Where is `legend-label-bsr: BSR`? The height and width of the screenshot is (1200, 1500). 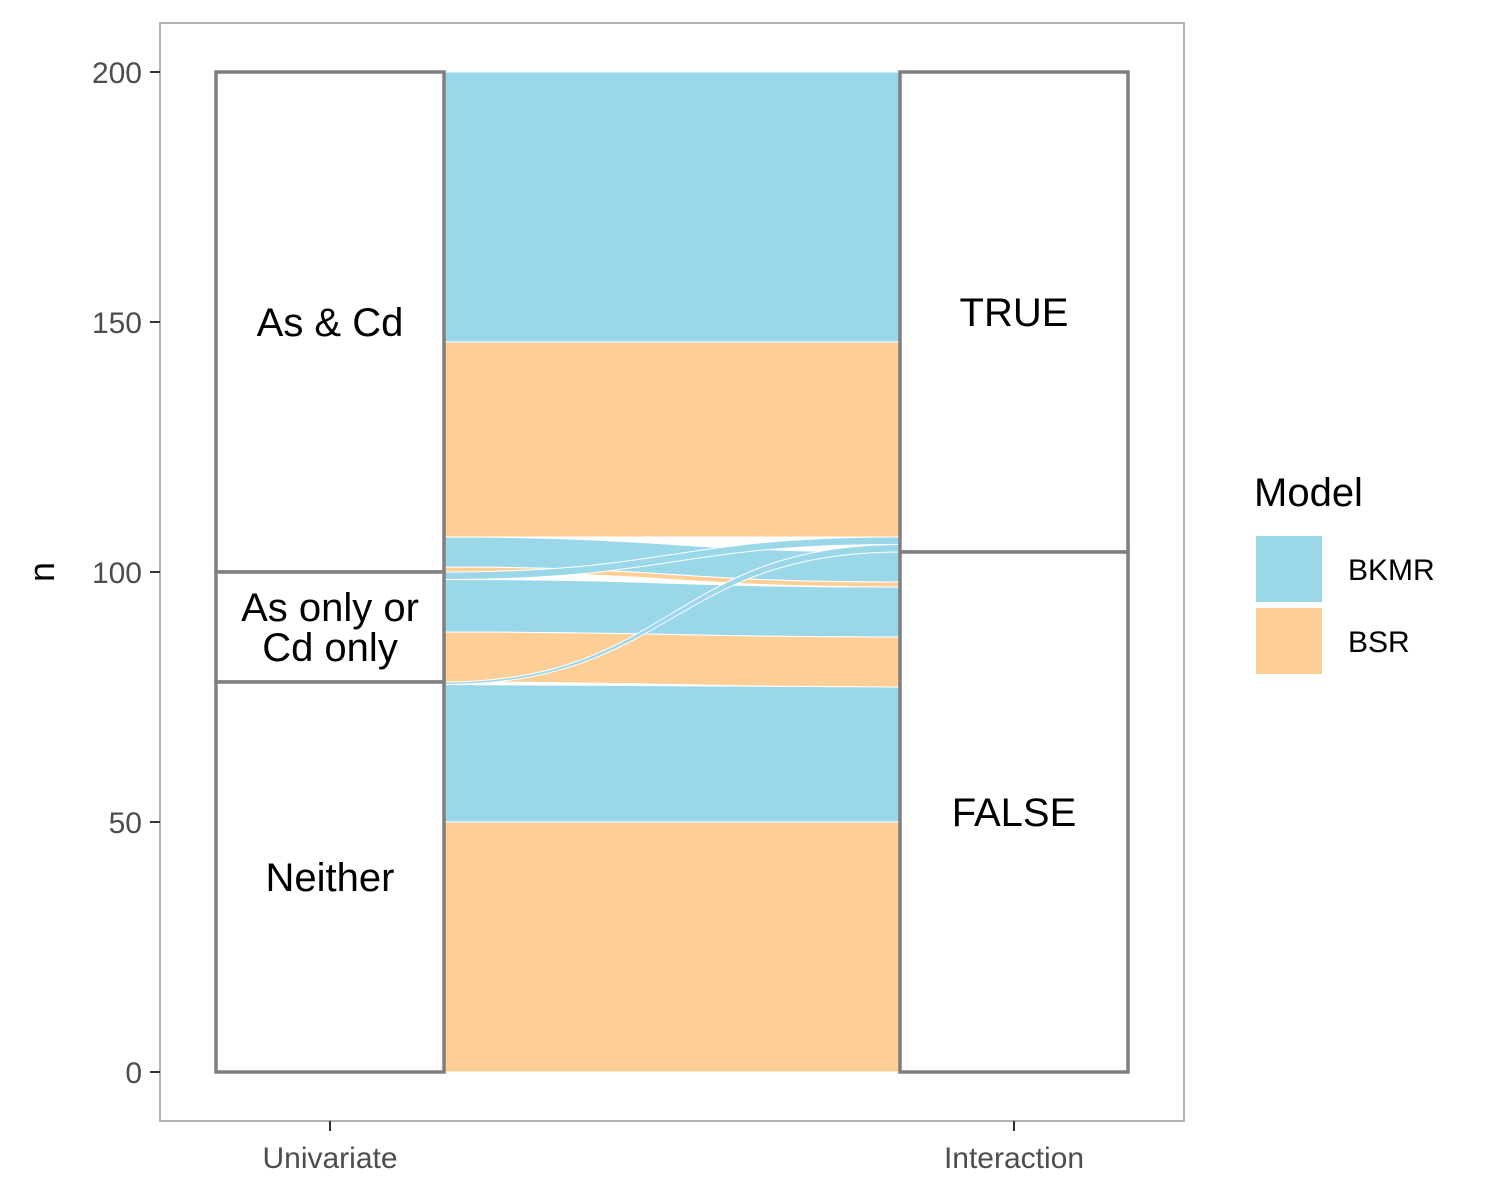 legend-label-bsr: BSR is located at coordinates (1379, 642).